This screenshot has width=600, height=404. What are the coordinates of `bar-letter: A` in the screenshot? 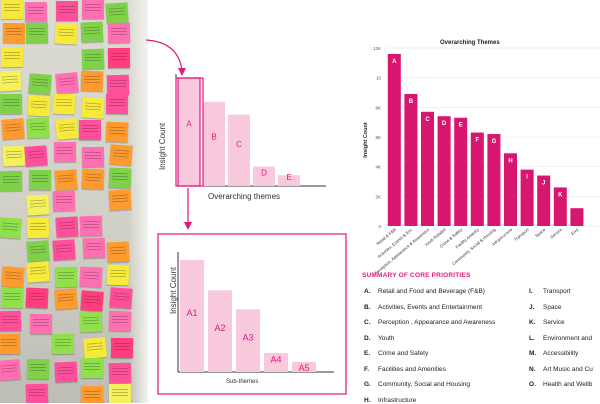 It's located at (394, 62).